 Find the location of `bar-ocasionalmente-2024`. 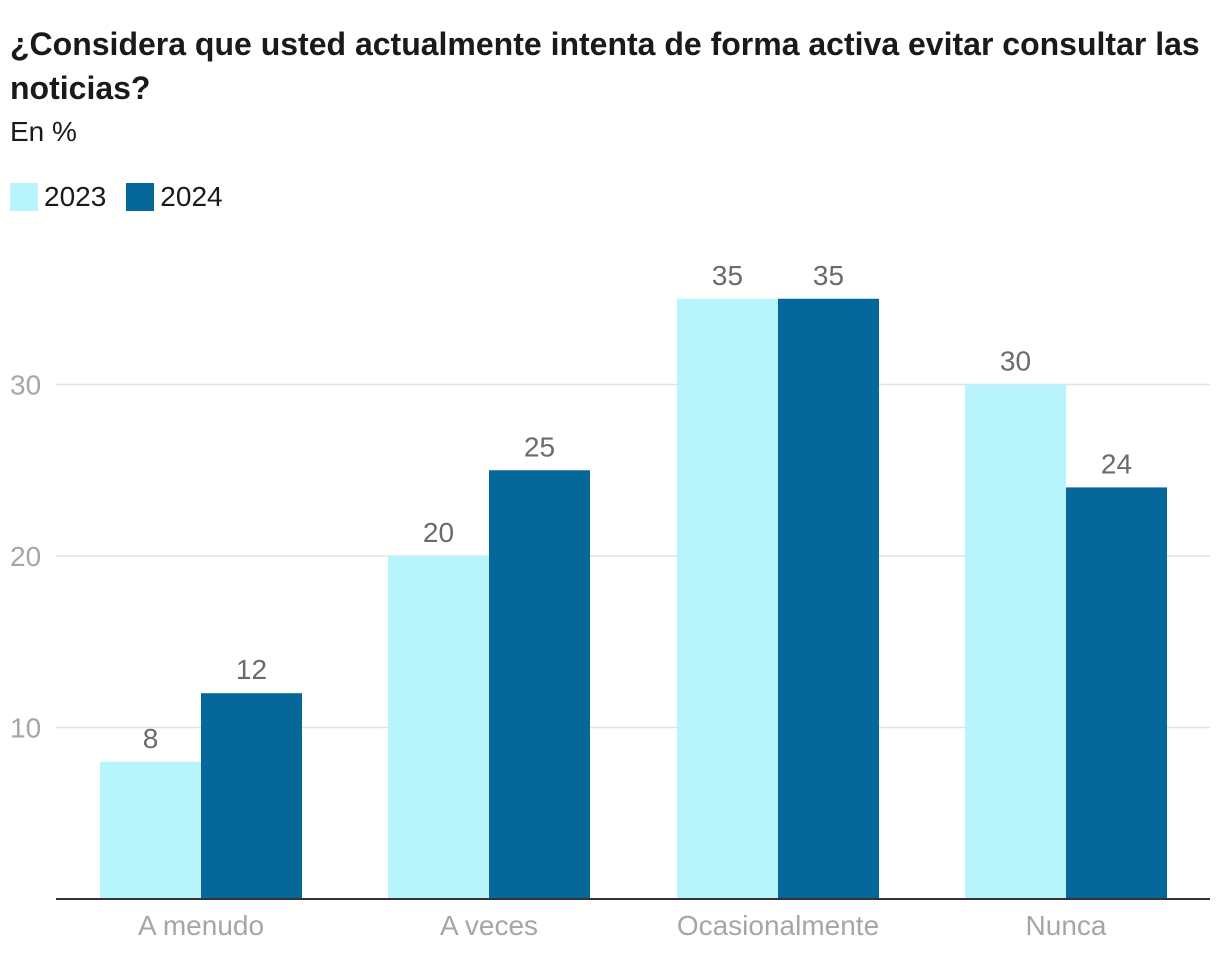

bar-ocasionalmente-2024 is located at coordinates (828, 598).